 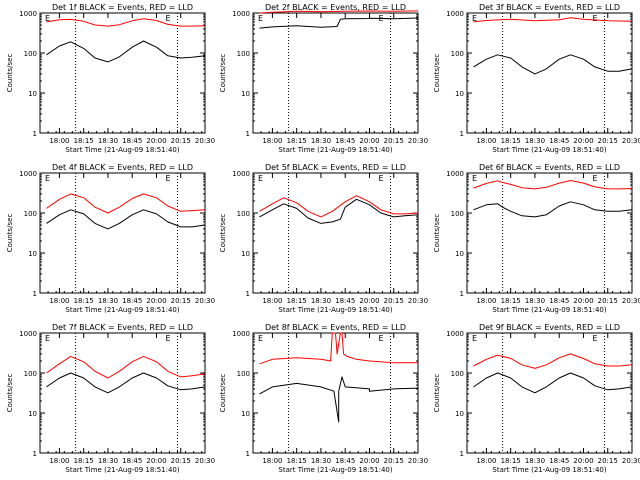 What do you see at coordinates (122, 7) in the screenshot?
I see `chart-title: Det 1f BLACK = Events, RED = LLD` at bounding box center [122, 7].